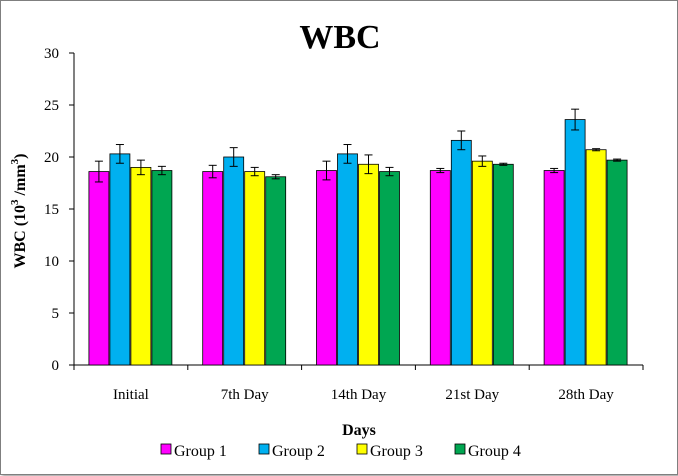 This screenshot has height=476, width=678. I want to click on chart-title: WBC, so click(339, 37).